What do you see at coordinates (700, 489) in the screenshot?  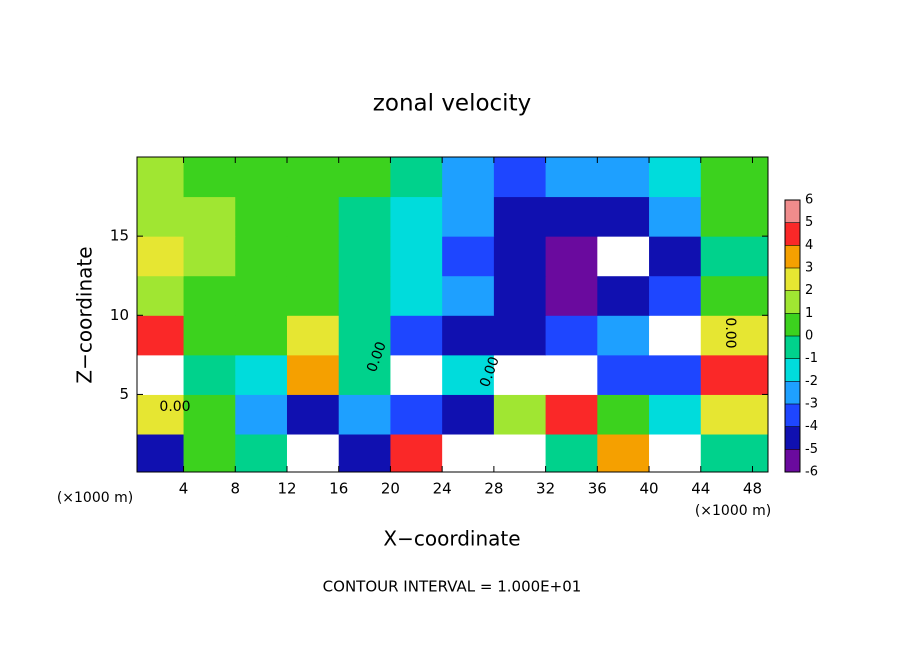 I see `x-tick-label: 44` at bounding box center [700, 489].